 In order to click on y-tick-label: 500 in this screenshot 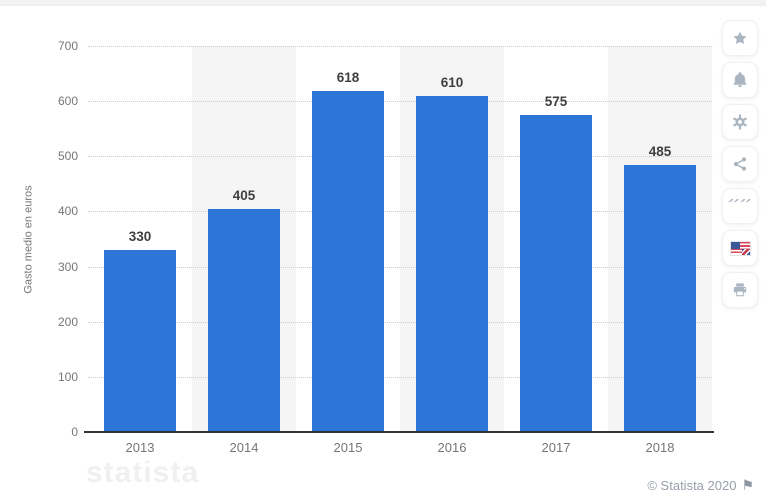, I will do `click(67, 156)`.